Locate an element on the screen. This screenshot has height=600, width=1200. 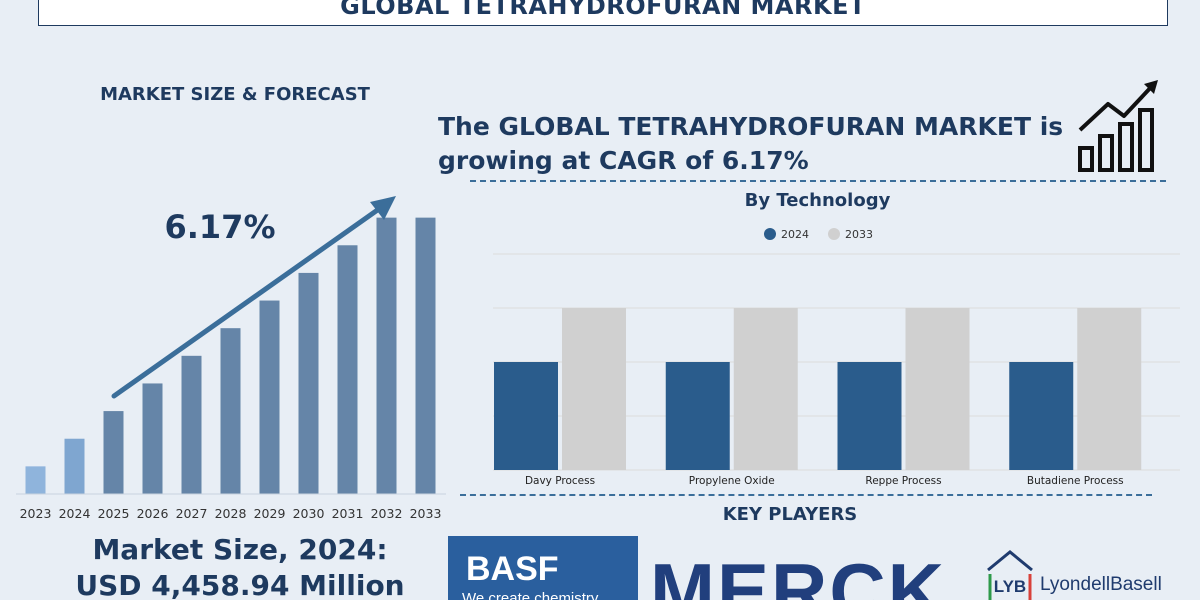
technology-chart-title: By Technology is located at coordinates (817, 200).